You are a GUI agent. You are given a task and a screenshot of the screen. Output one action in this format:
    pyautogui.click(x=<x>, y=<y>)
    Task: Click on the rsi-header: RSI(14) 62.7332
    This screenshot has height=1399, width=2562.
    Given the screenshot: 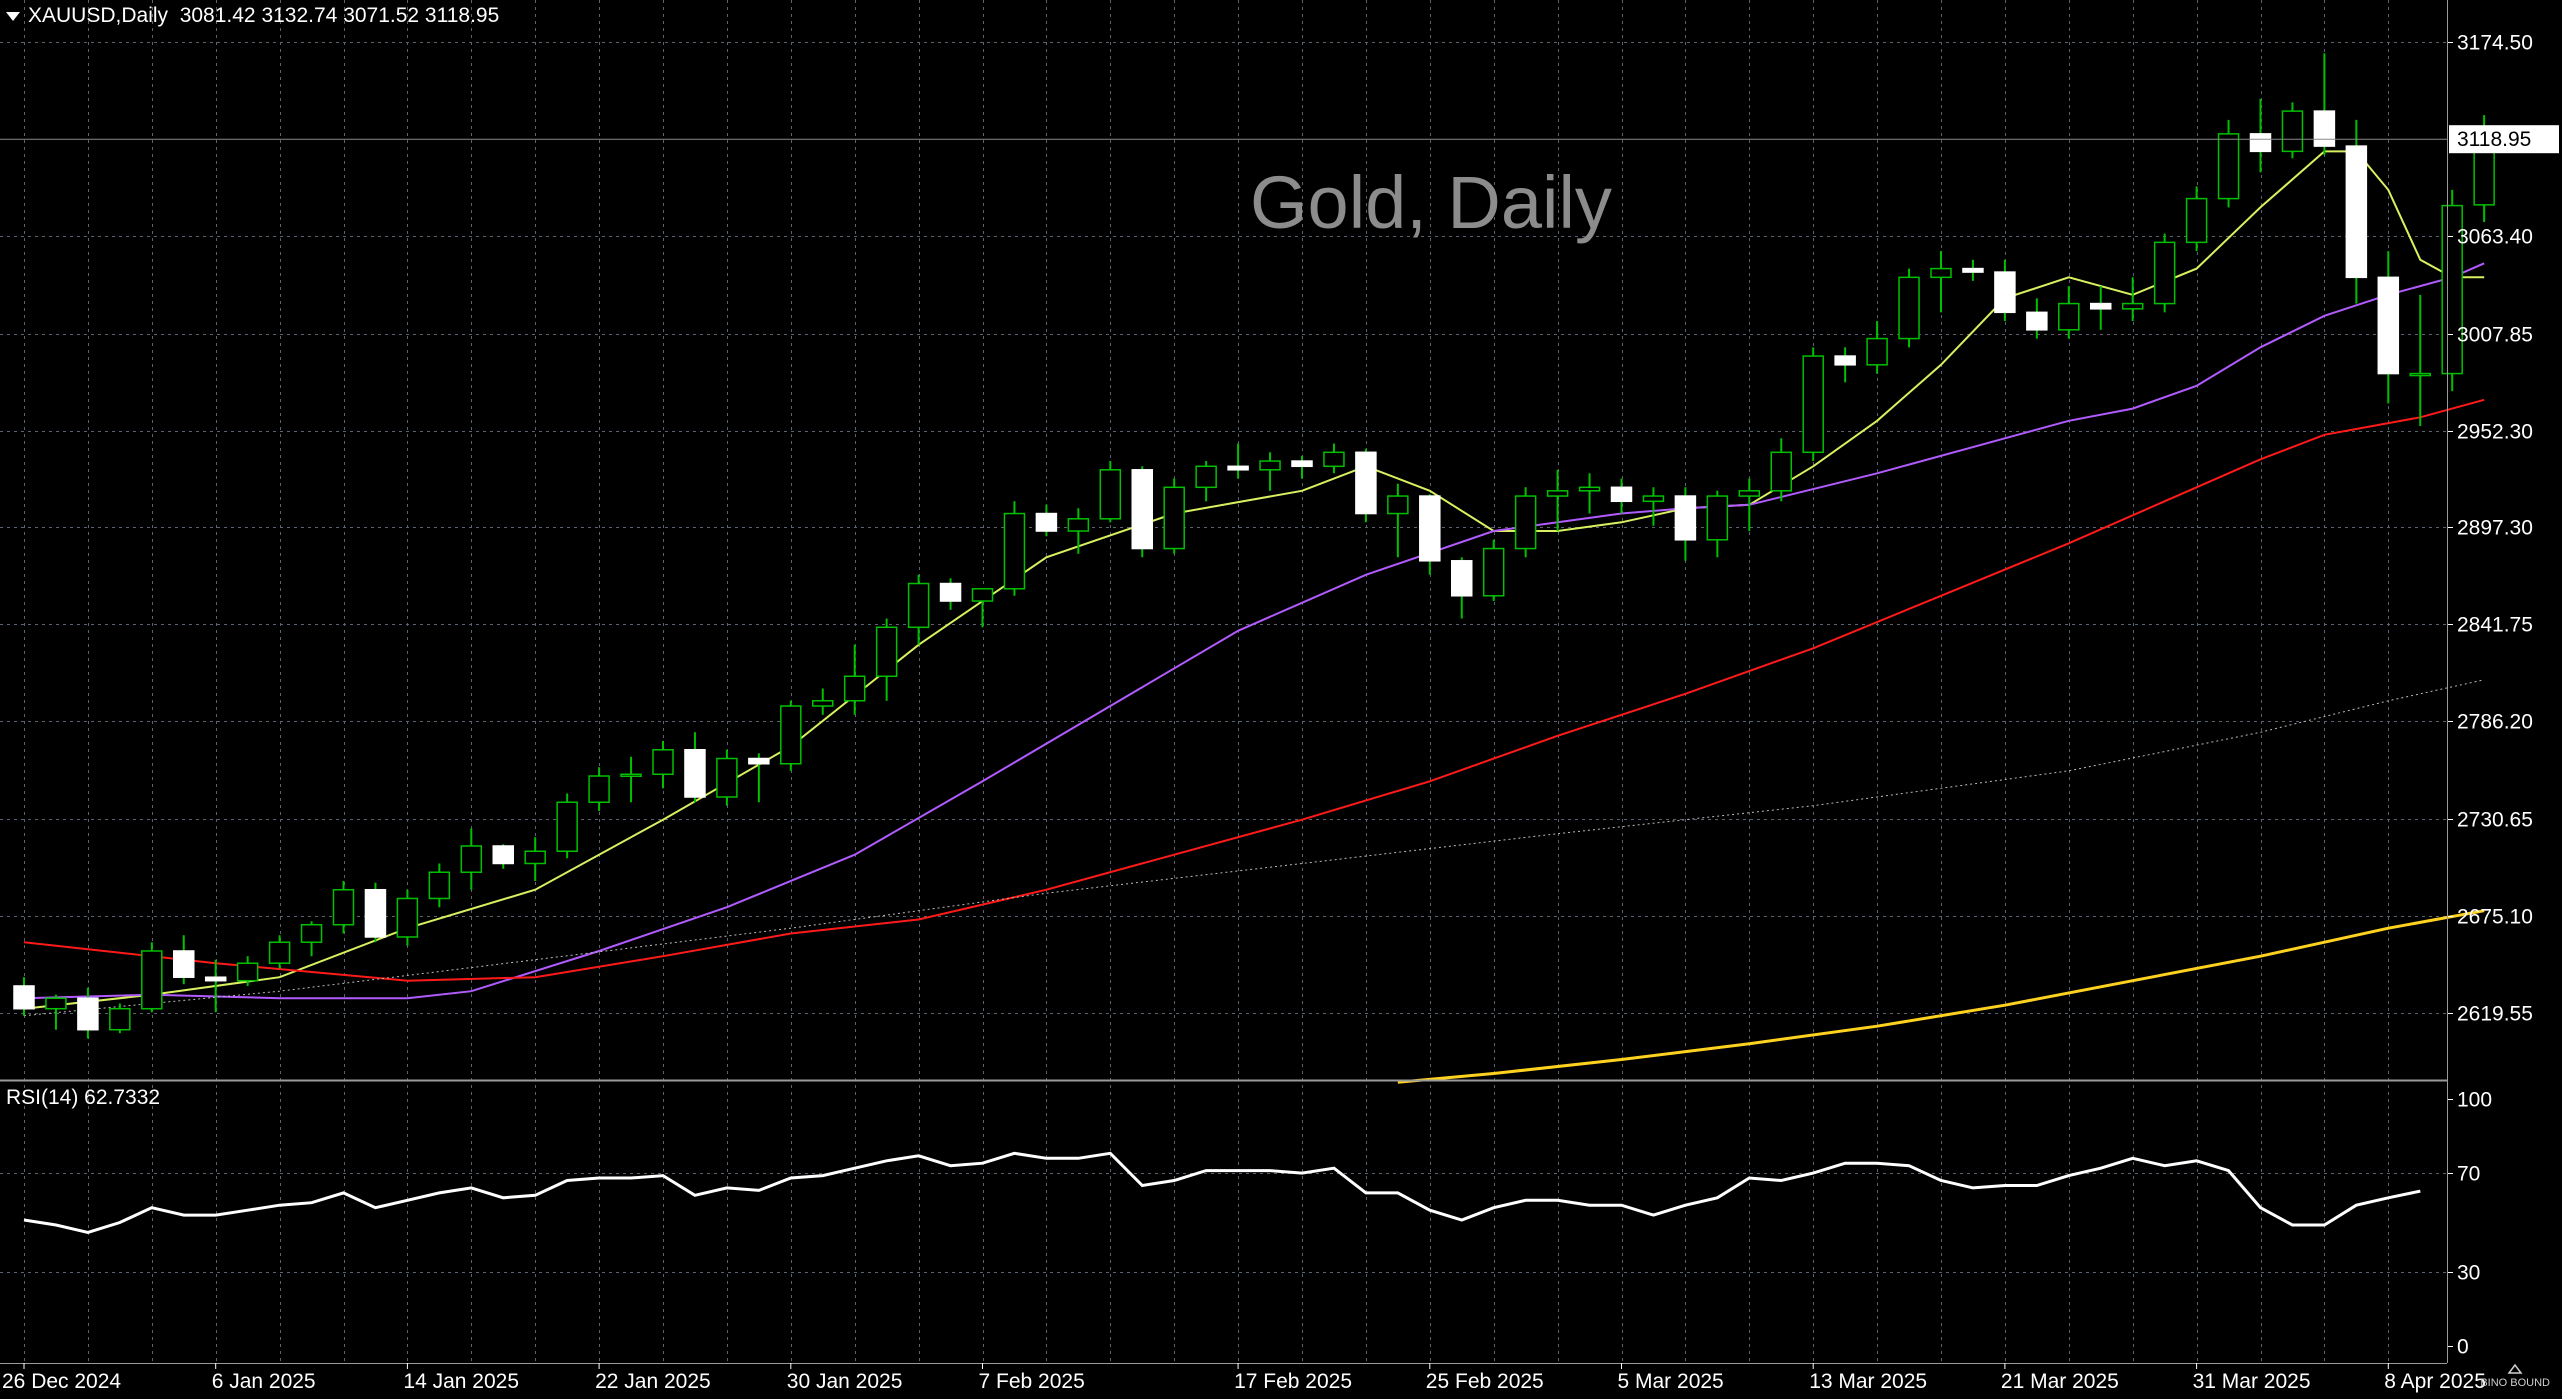 What is the action you would take?
    pyautogui.click(x=83, y=1097)
    